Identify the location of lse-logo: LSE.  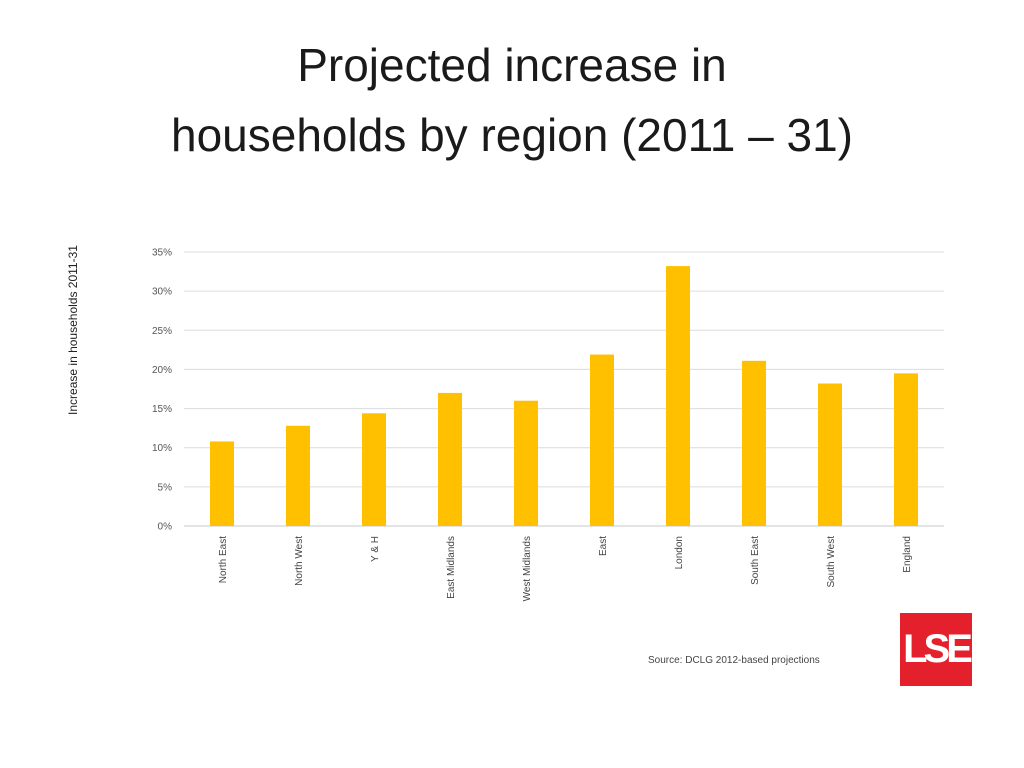
(936, 649).